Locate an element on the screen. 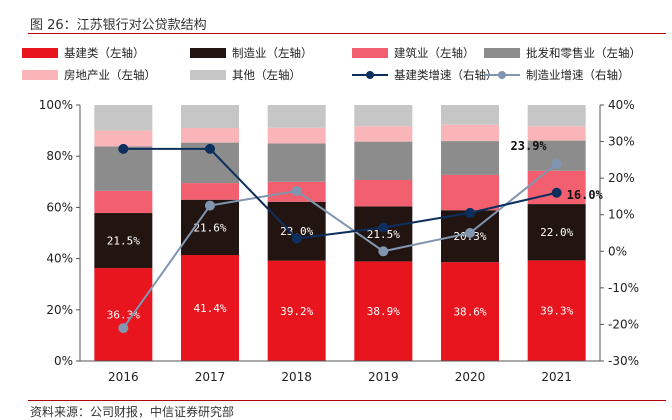 The image size is (672, 420). bar-value-label: 41.4% is located at coordinates (209, 308).